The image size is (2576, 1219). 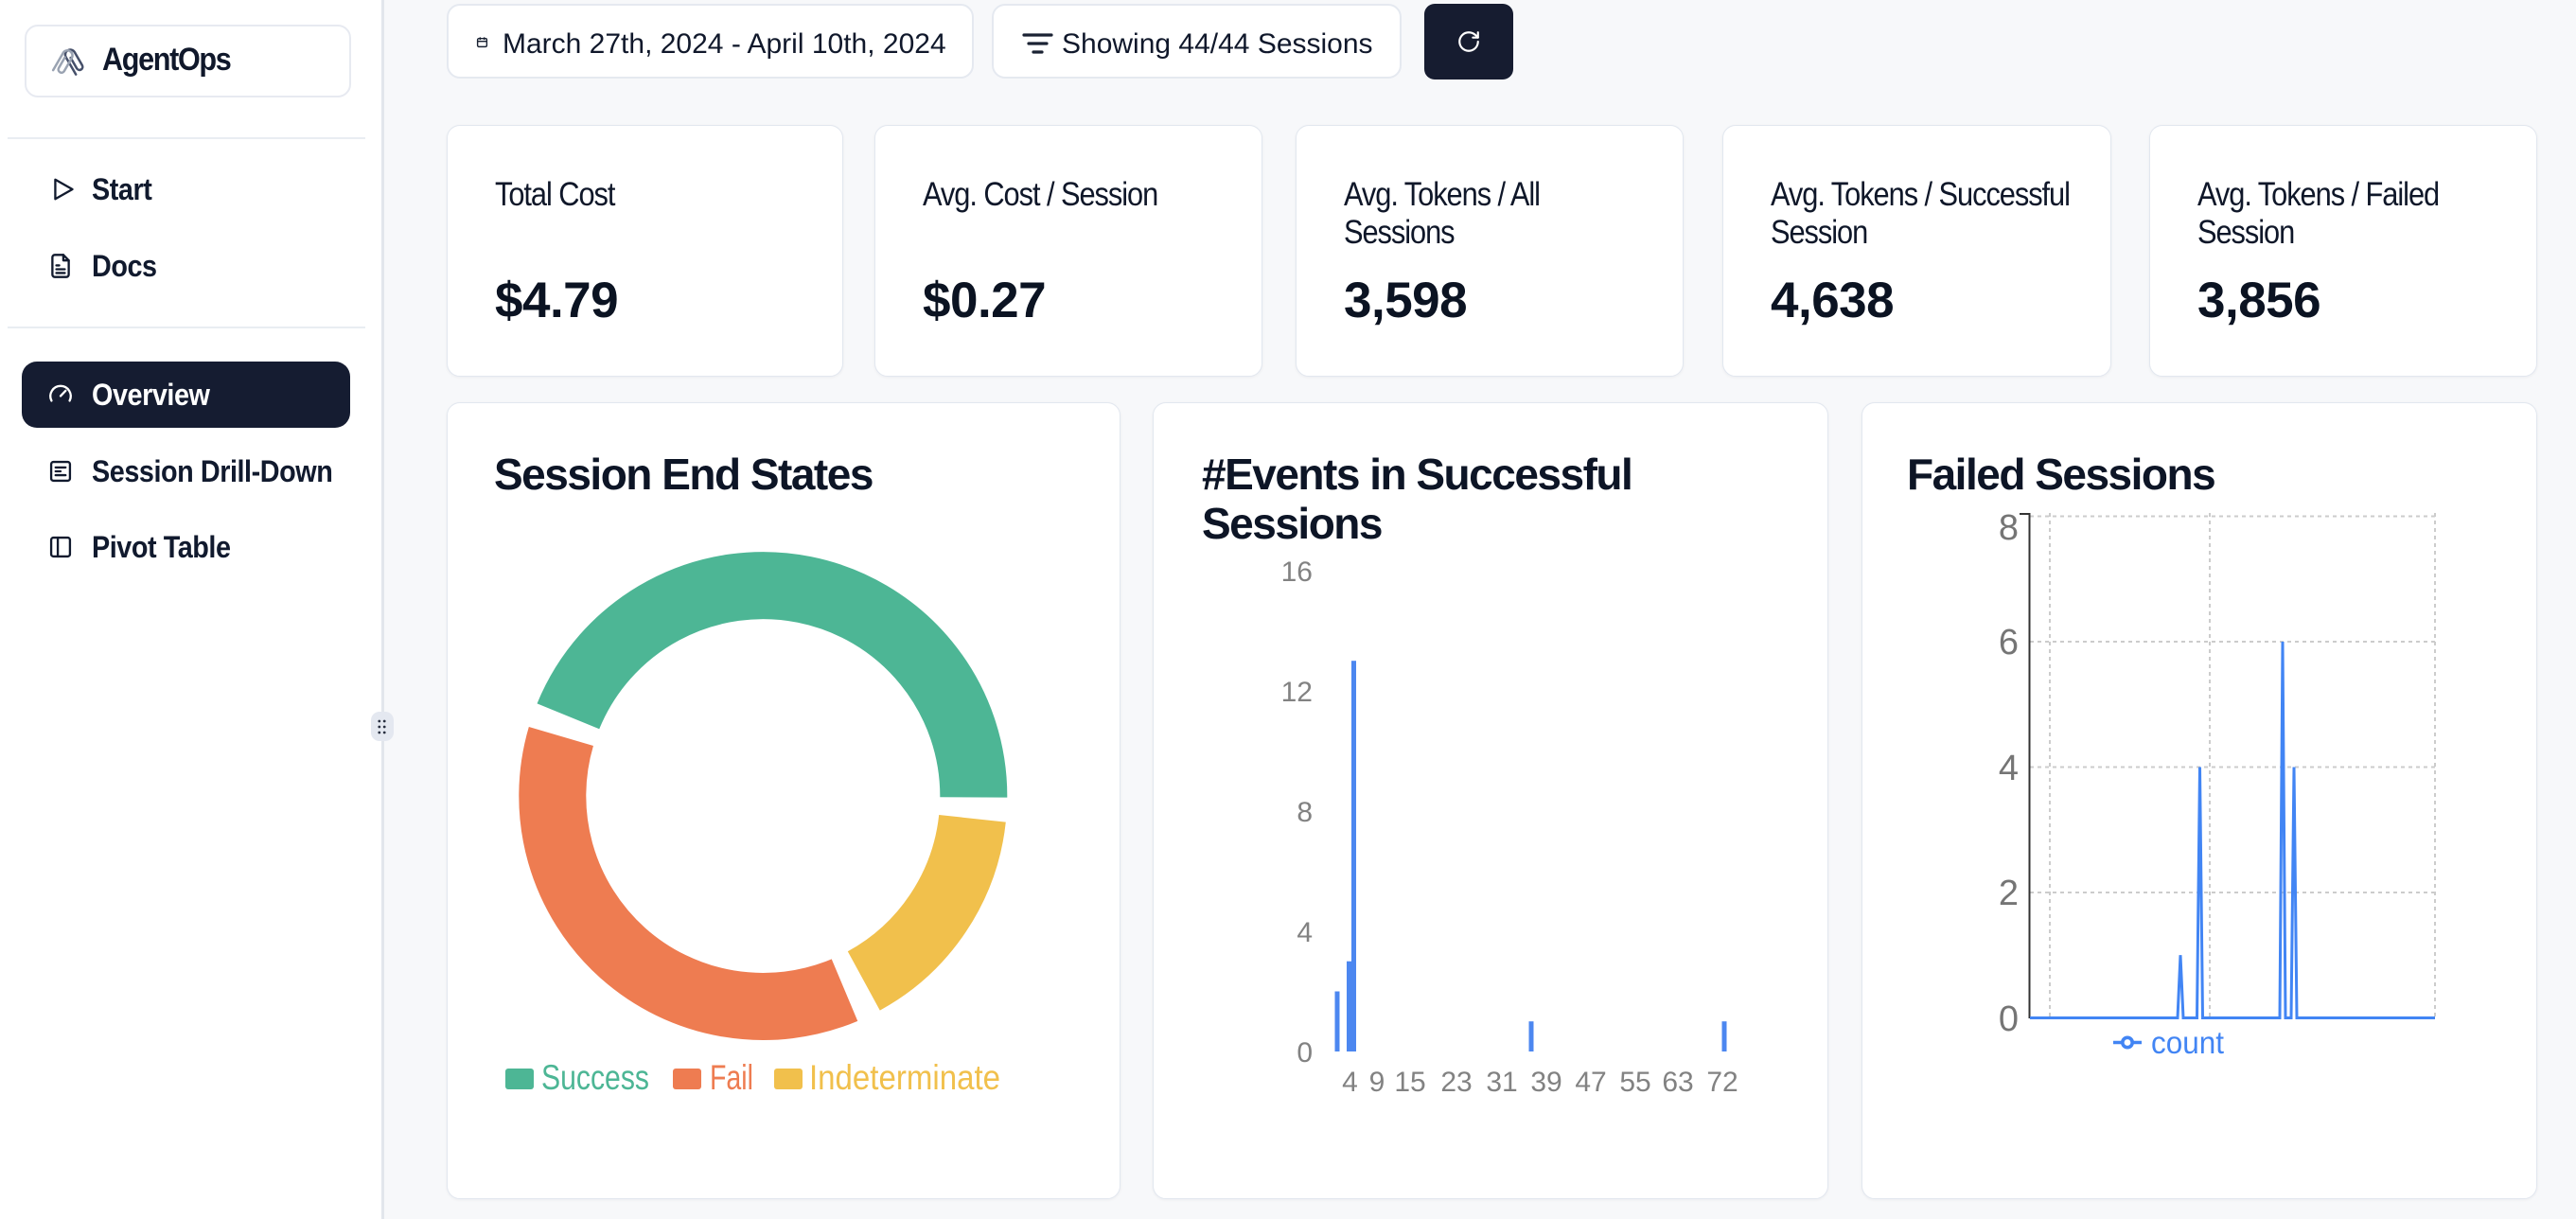 What do you see at coordinates (1297, 572) in the screenshot?
I see `svg-text: 16` at bounding box center [1297, 572].